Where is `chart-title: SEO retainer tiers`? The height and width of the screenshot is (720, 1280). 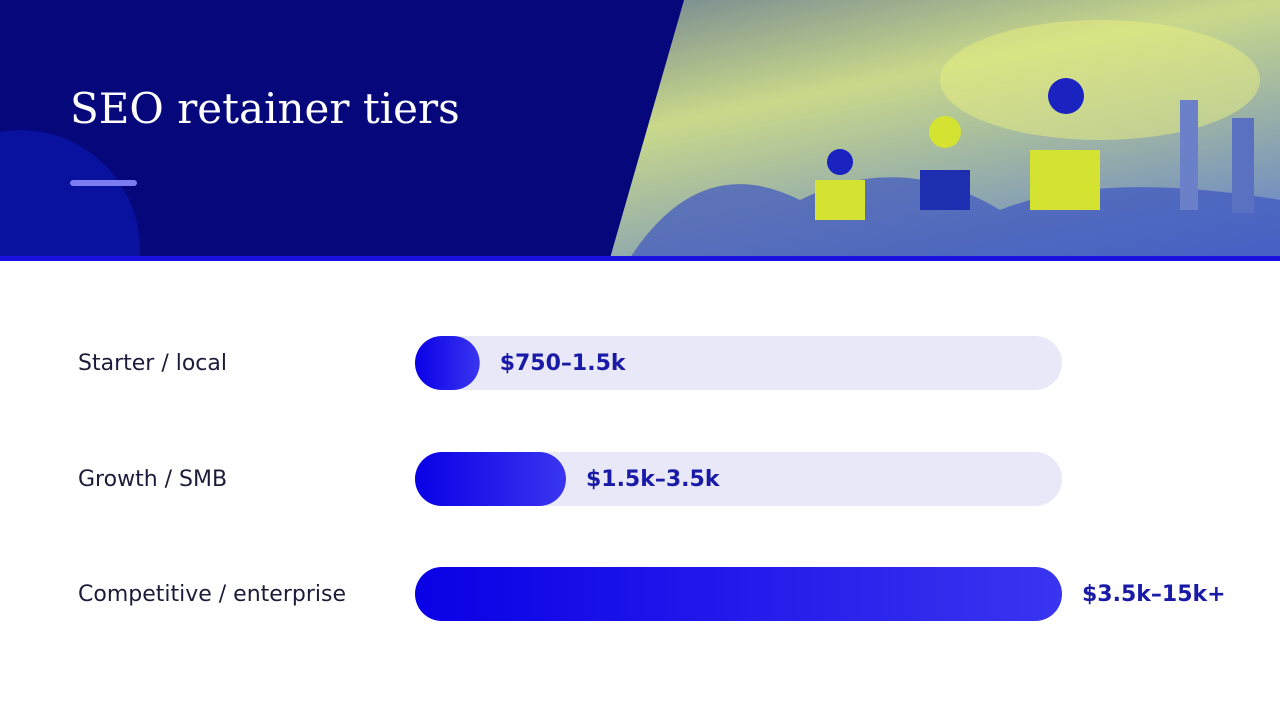 chart-title: SEO retainer tiers is located at coordinates (265, 108).